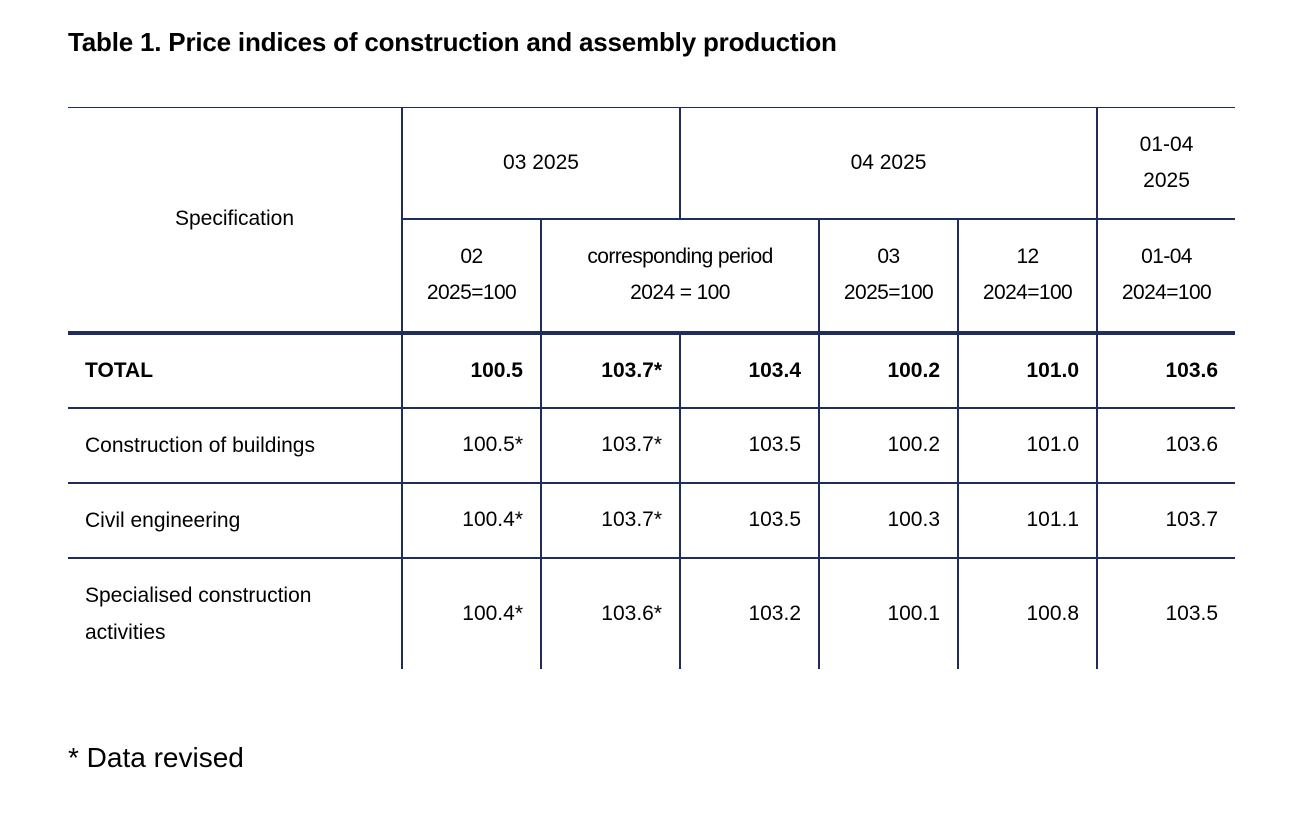  What do you see at coordinates (1027, 256) in the screenshot?
I see `subheader-line1: 12` at bounding box center [1027, 256].